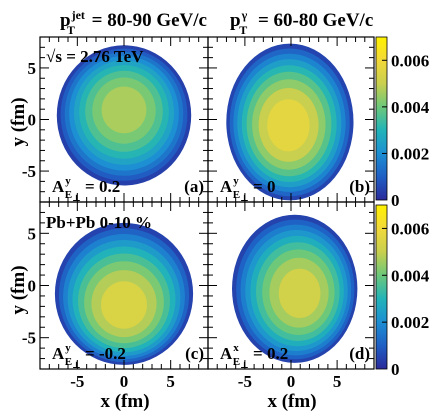  I want to click on colorbars: 0.002 0.004 0.006 0 0.002 0.004 0.006 0, so click(402, 207).